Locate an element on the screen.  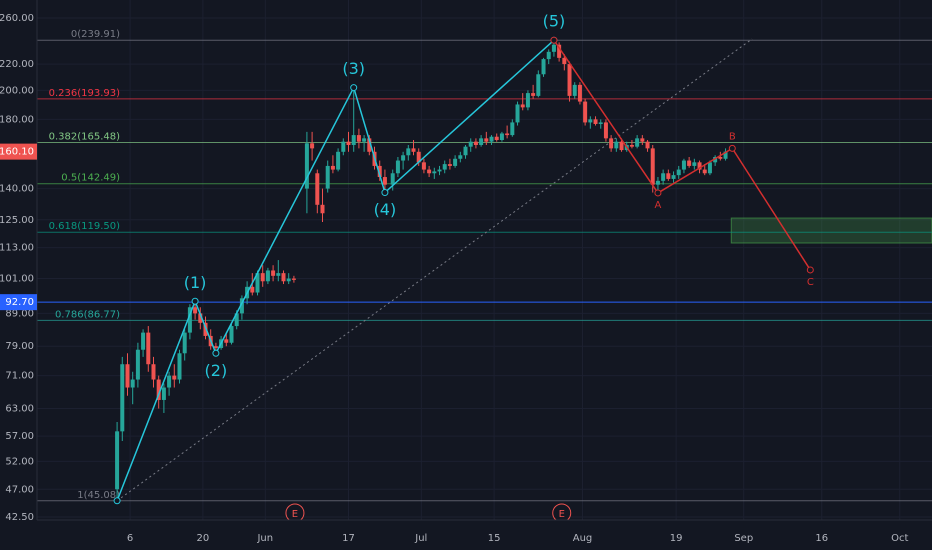
x-tick-label: 19 is located at coordinates (676, 538).